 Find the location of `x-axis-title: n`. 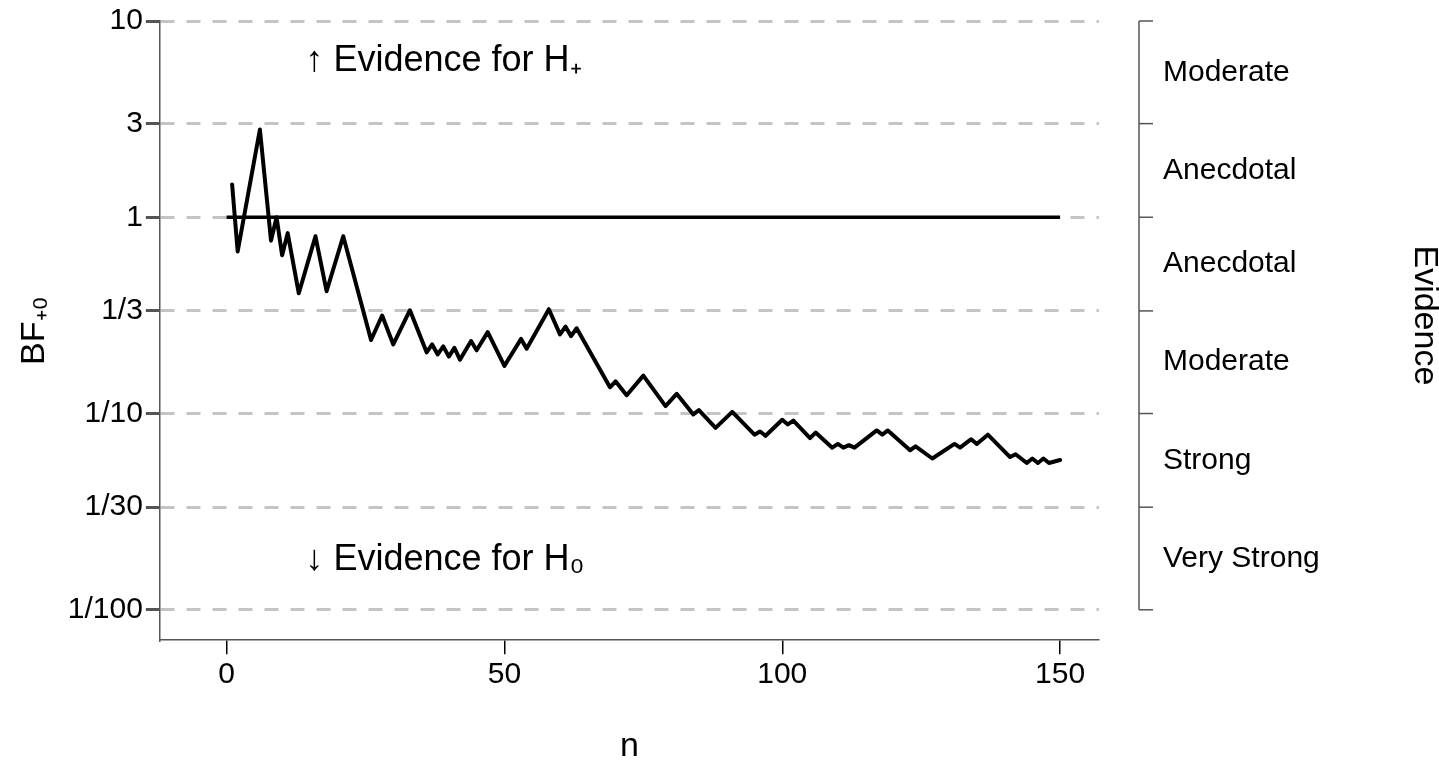

x-axis-title: n is located at coordinates (629, 743).